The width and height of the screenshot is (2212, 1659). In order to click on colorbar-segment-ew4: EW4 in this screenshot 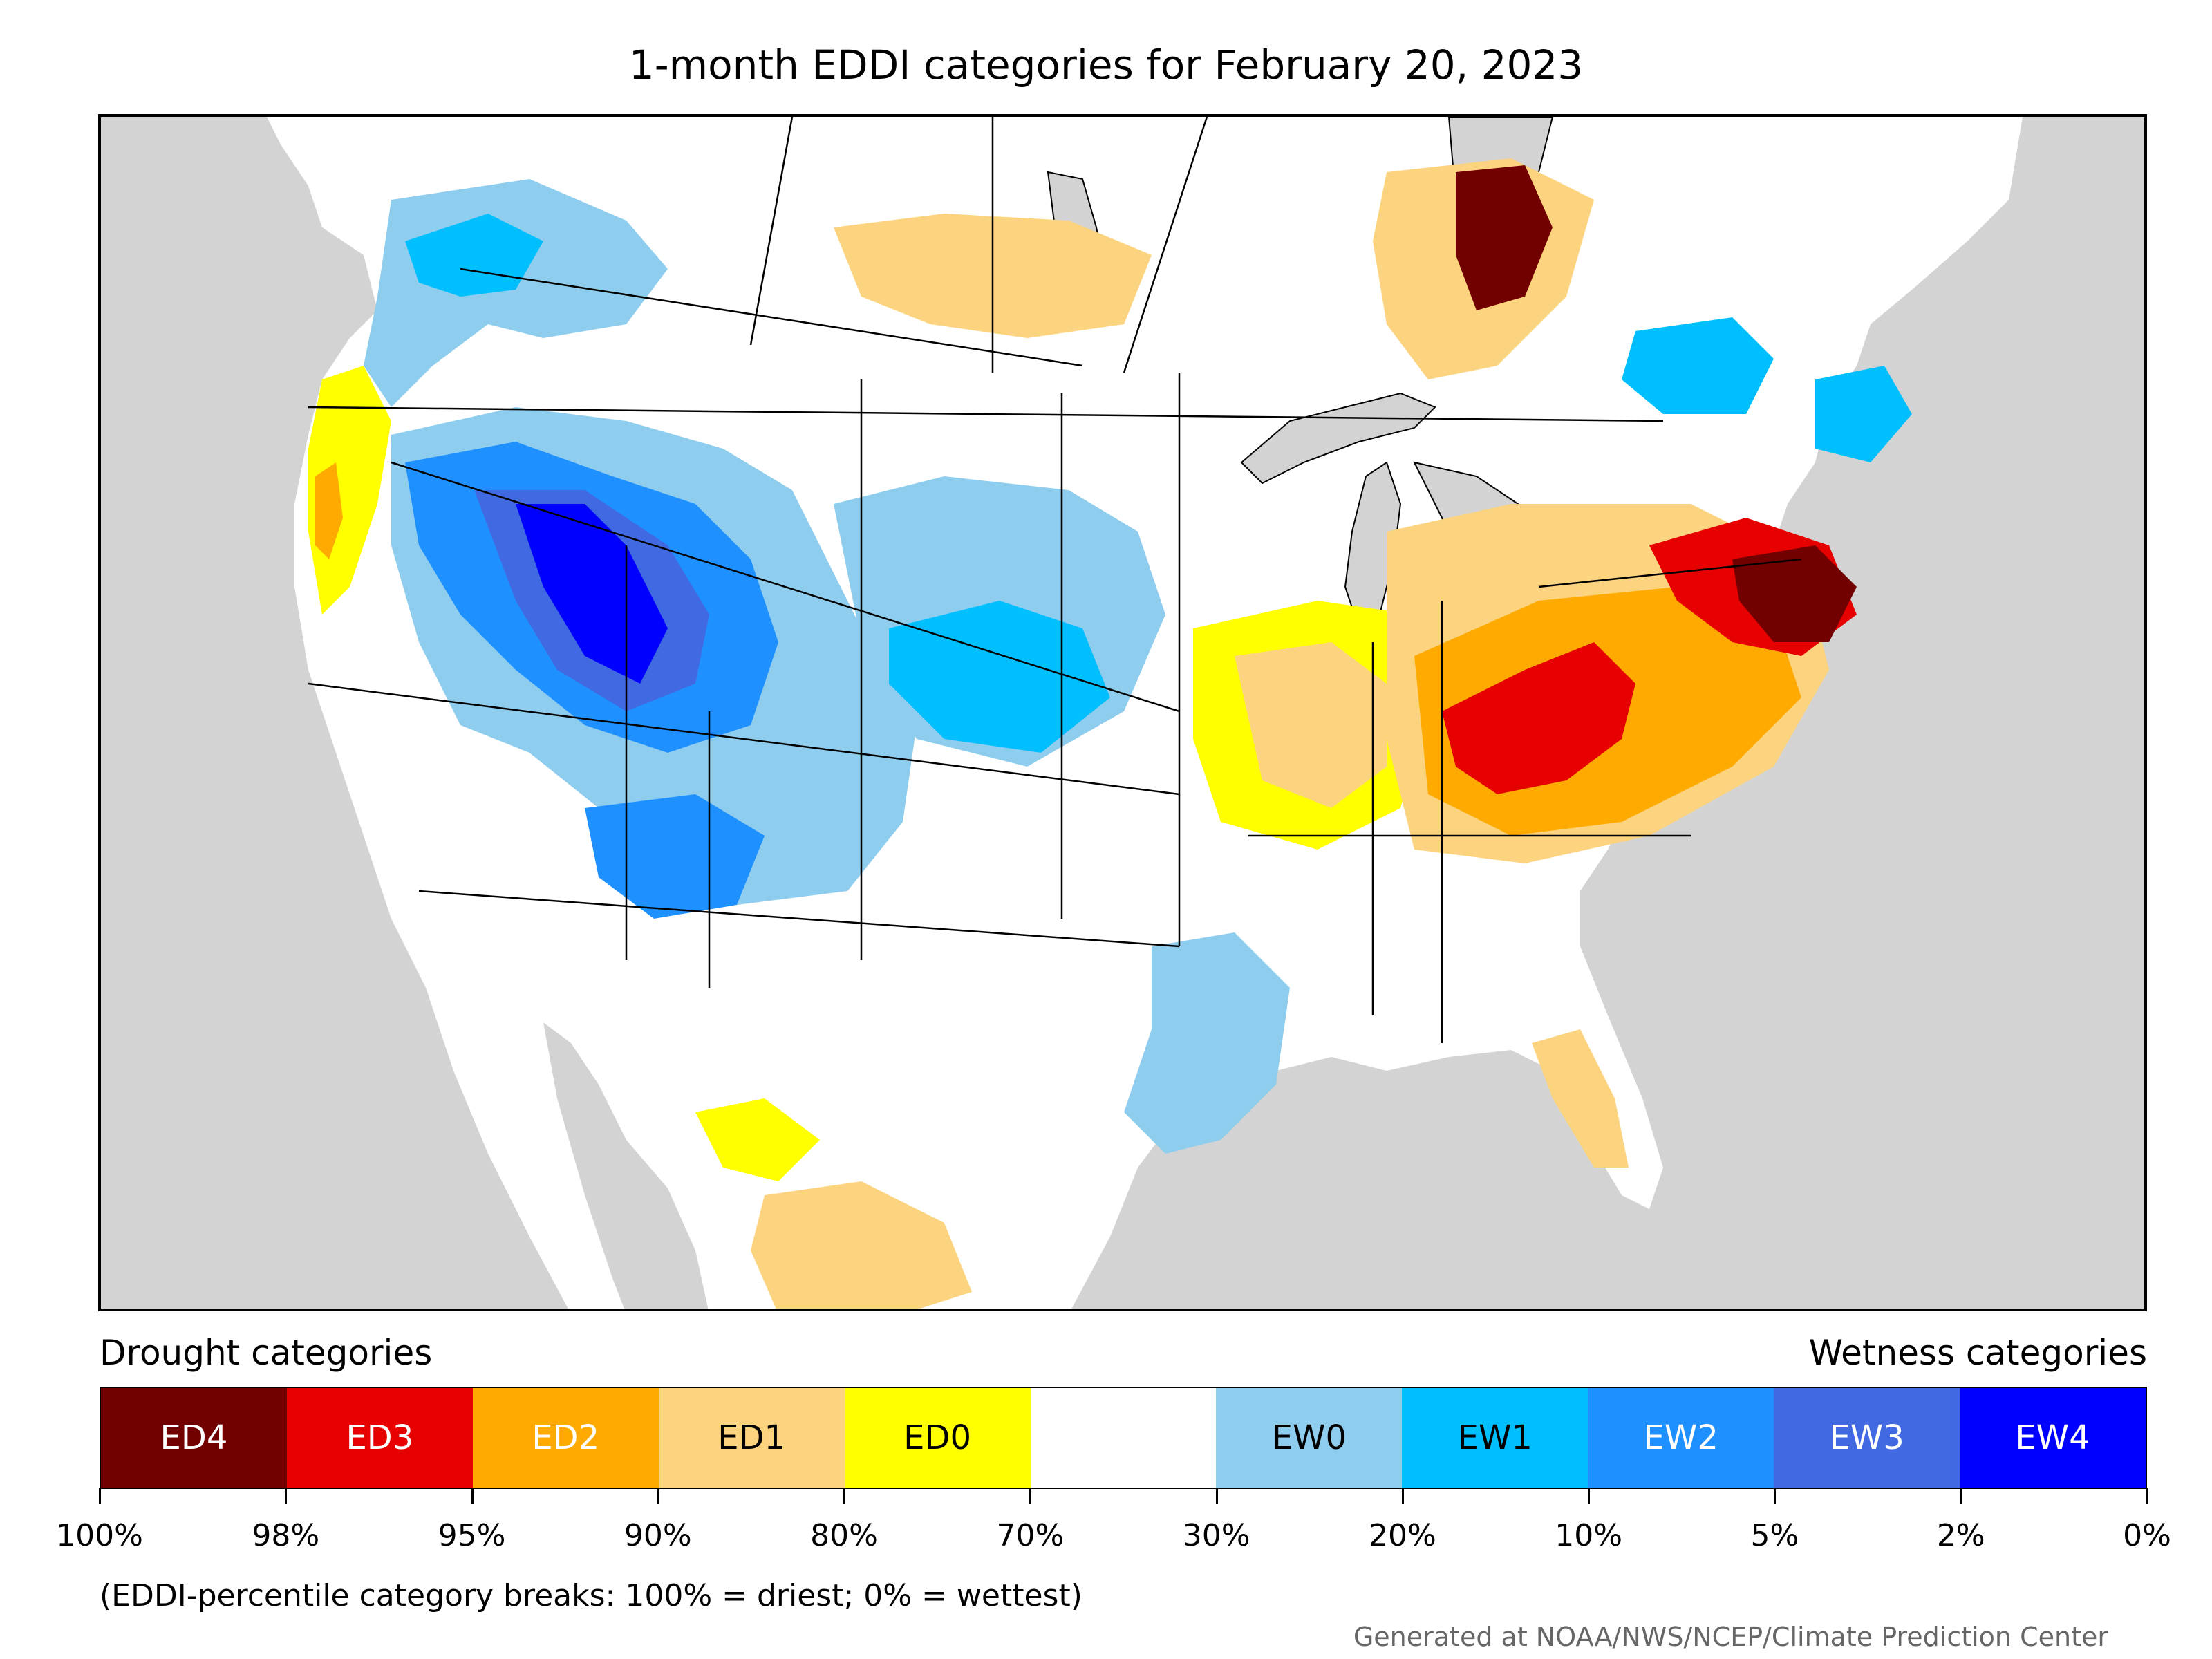, I will do `click(2053, 1438)`.